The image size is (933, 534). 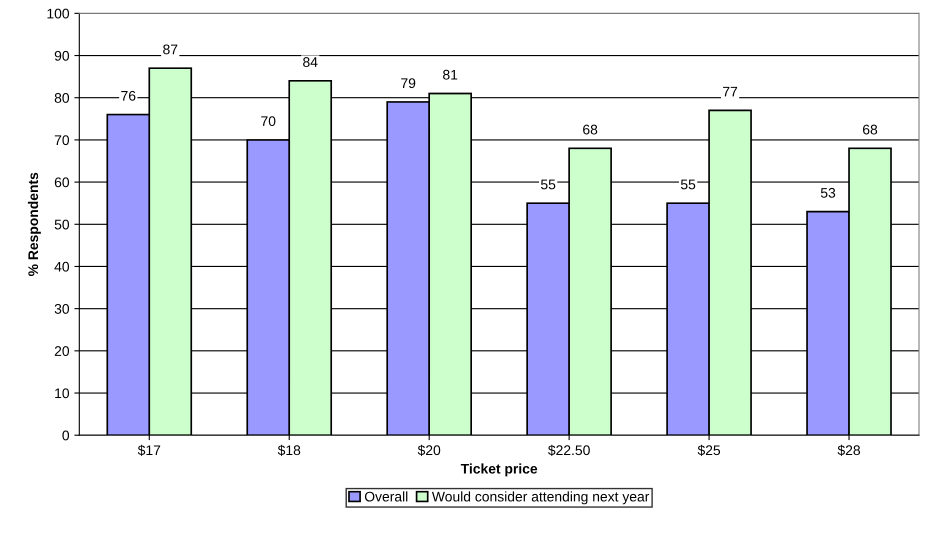 I want to click on data-label: 76, so click(x=128, y=95).